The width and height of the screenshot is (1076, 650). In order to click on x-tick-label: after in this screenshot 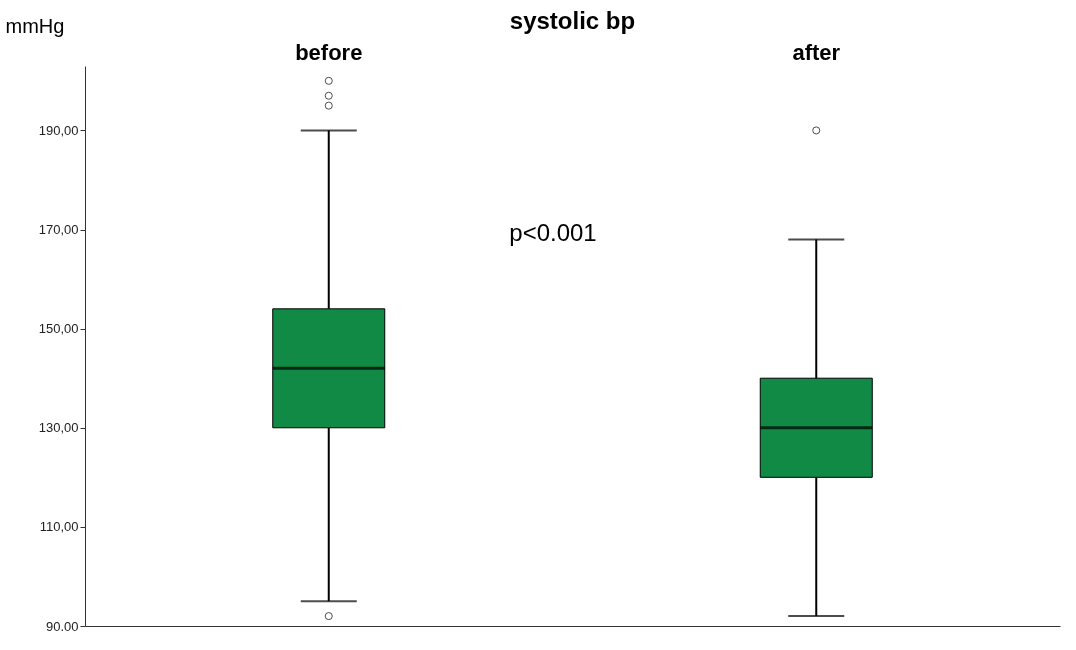, I will do `click(816, 52)`.